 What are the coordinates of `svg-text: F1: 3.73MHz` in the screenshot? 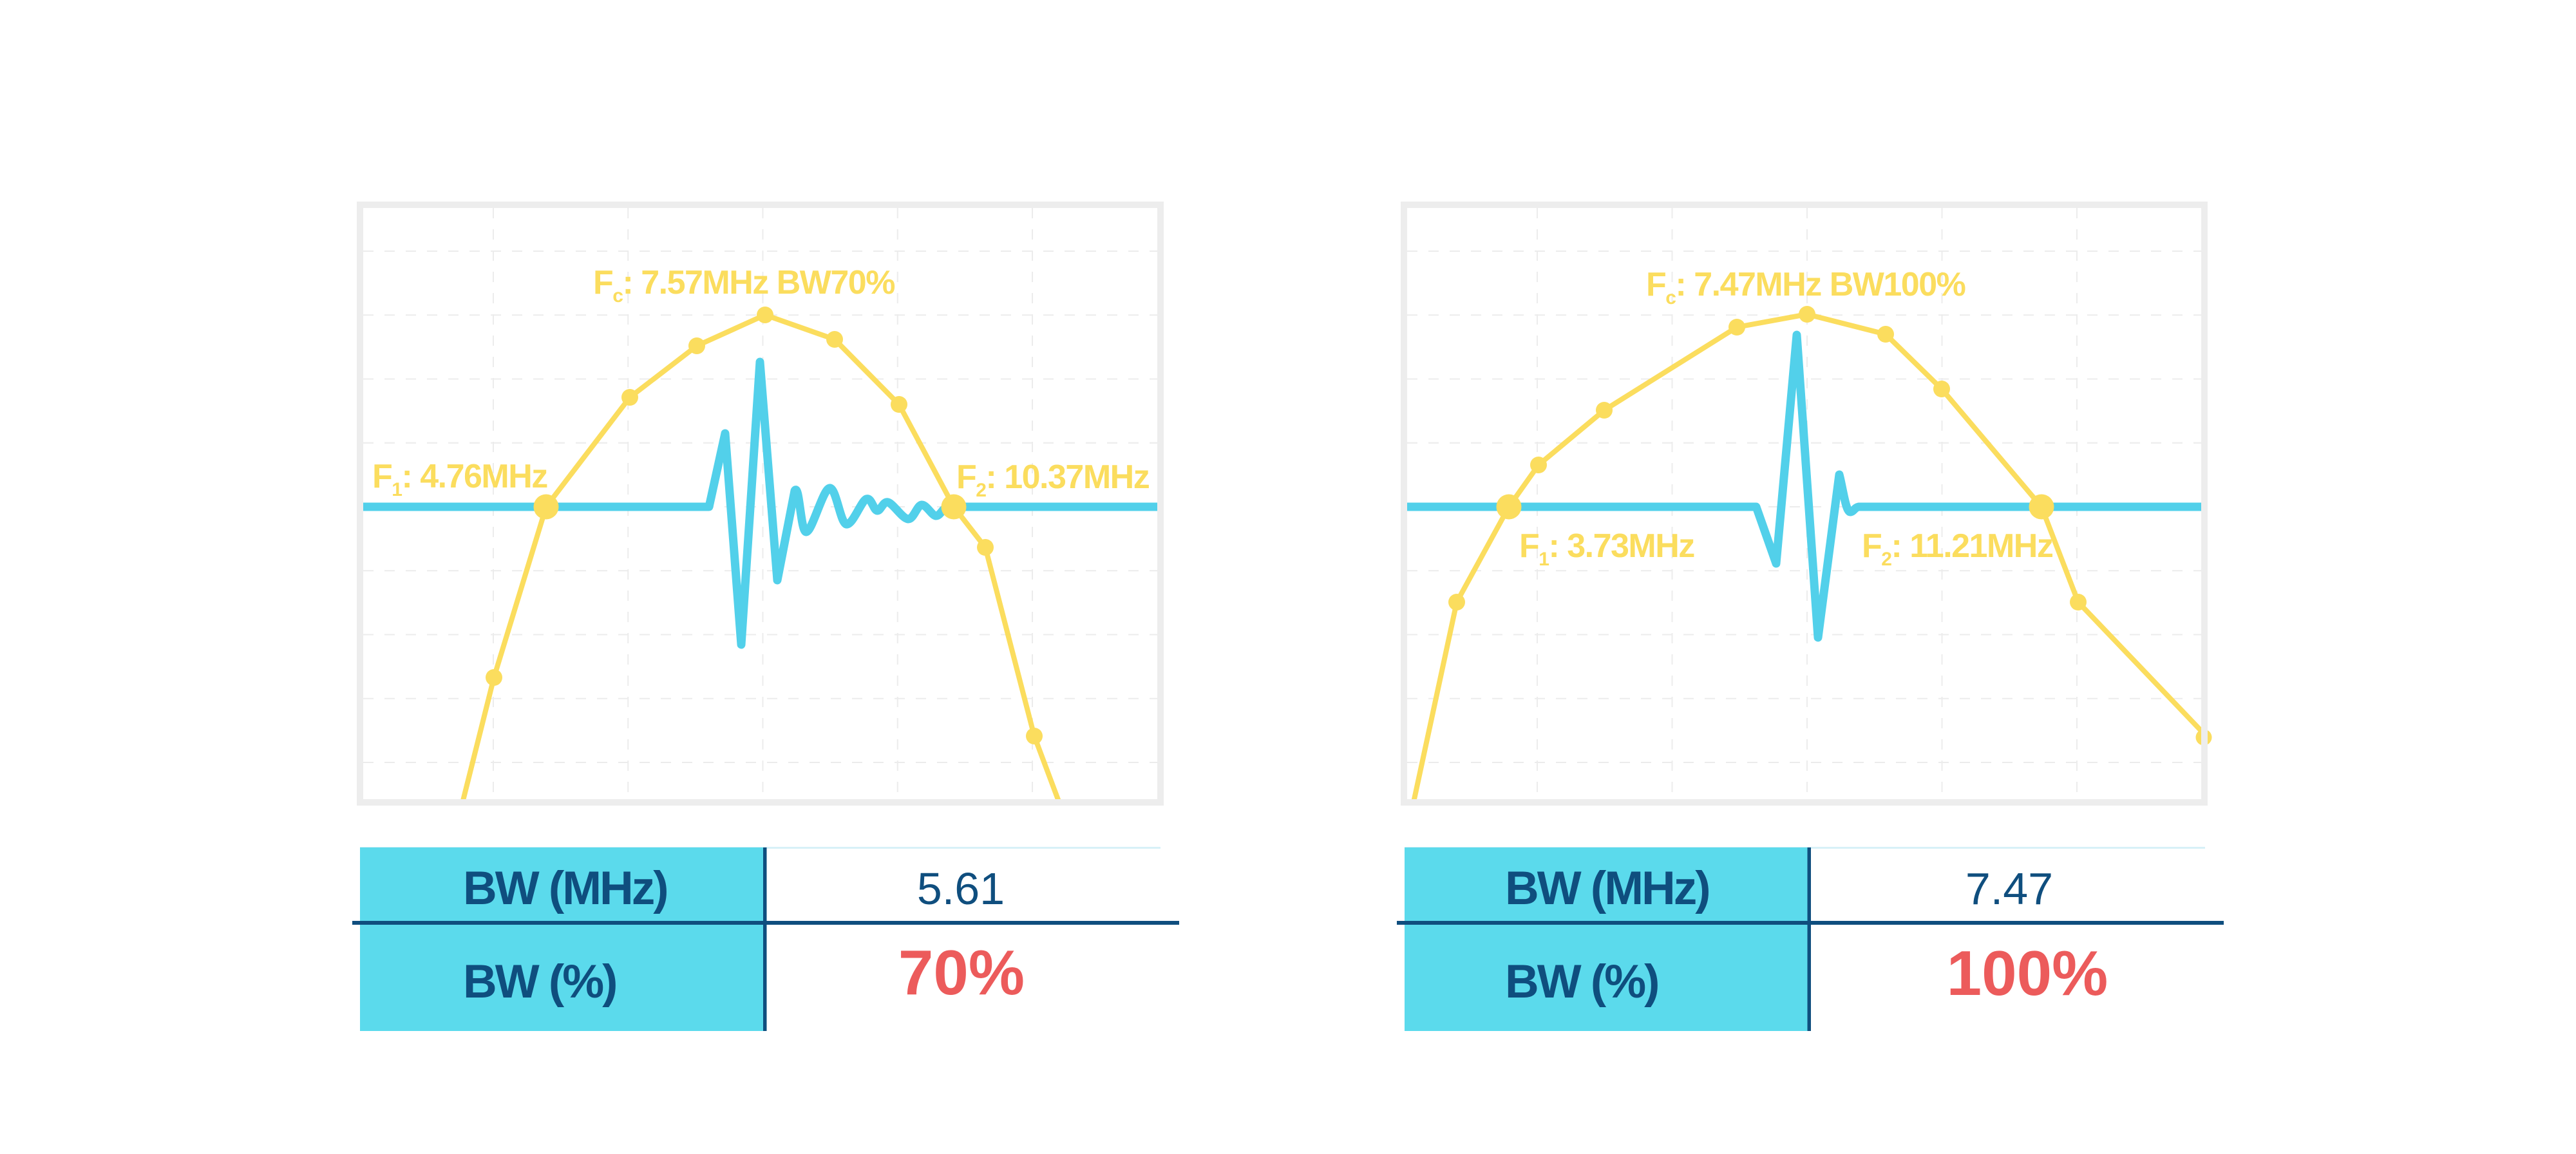 It's located at (1607, 548).